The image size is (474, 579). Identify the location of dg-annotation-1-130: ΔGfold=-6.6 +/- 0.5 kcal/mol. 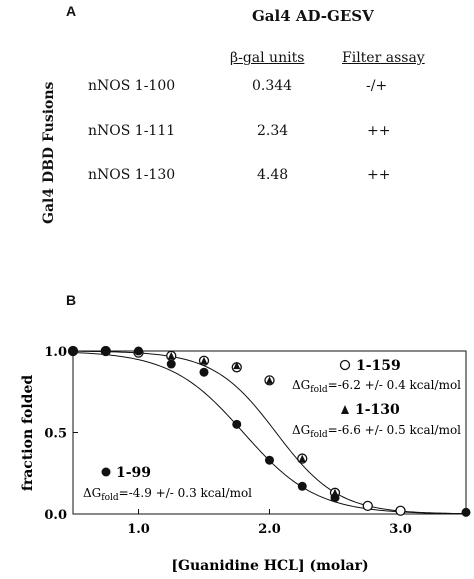
(376, 431).